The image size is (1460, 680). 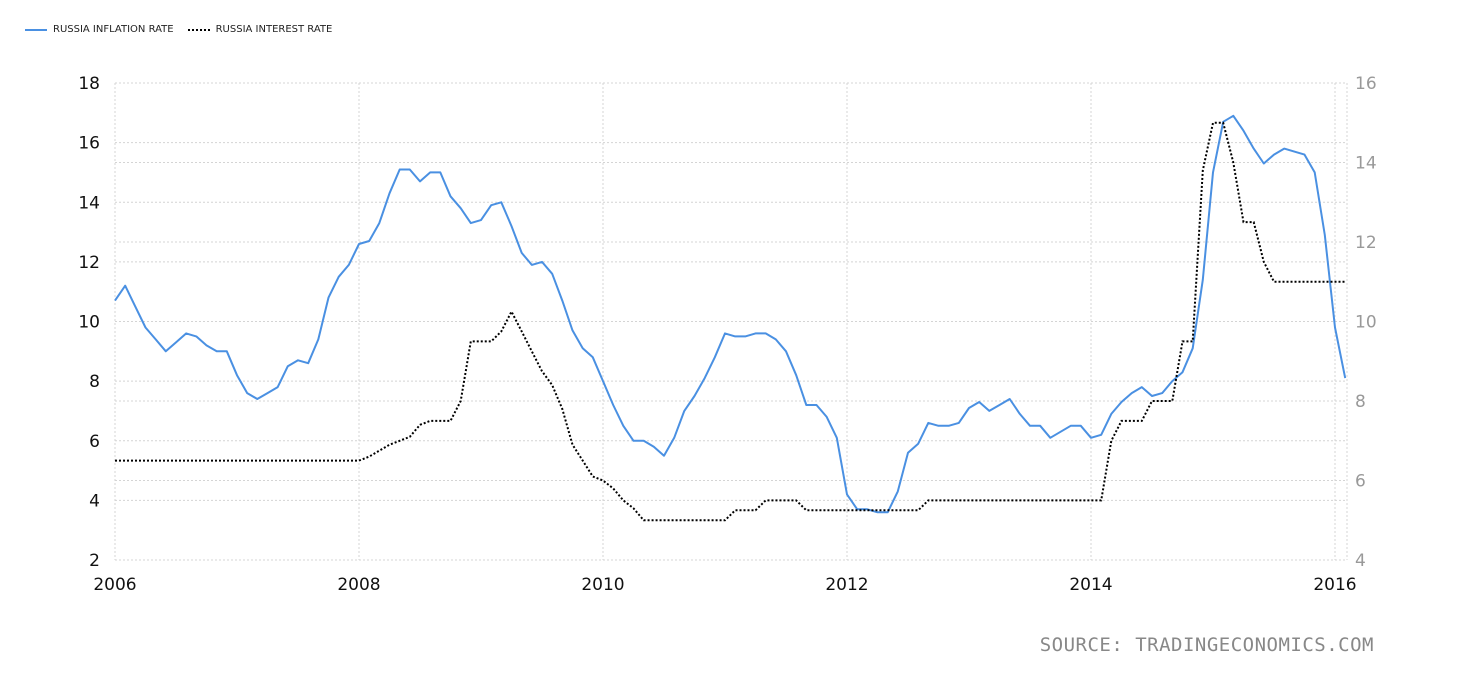 What do you see at coordinates (89, 84) in the screenshot?
I see `y-left-tick-label: 18` at bounding box center [89, 84].